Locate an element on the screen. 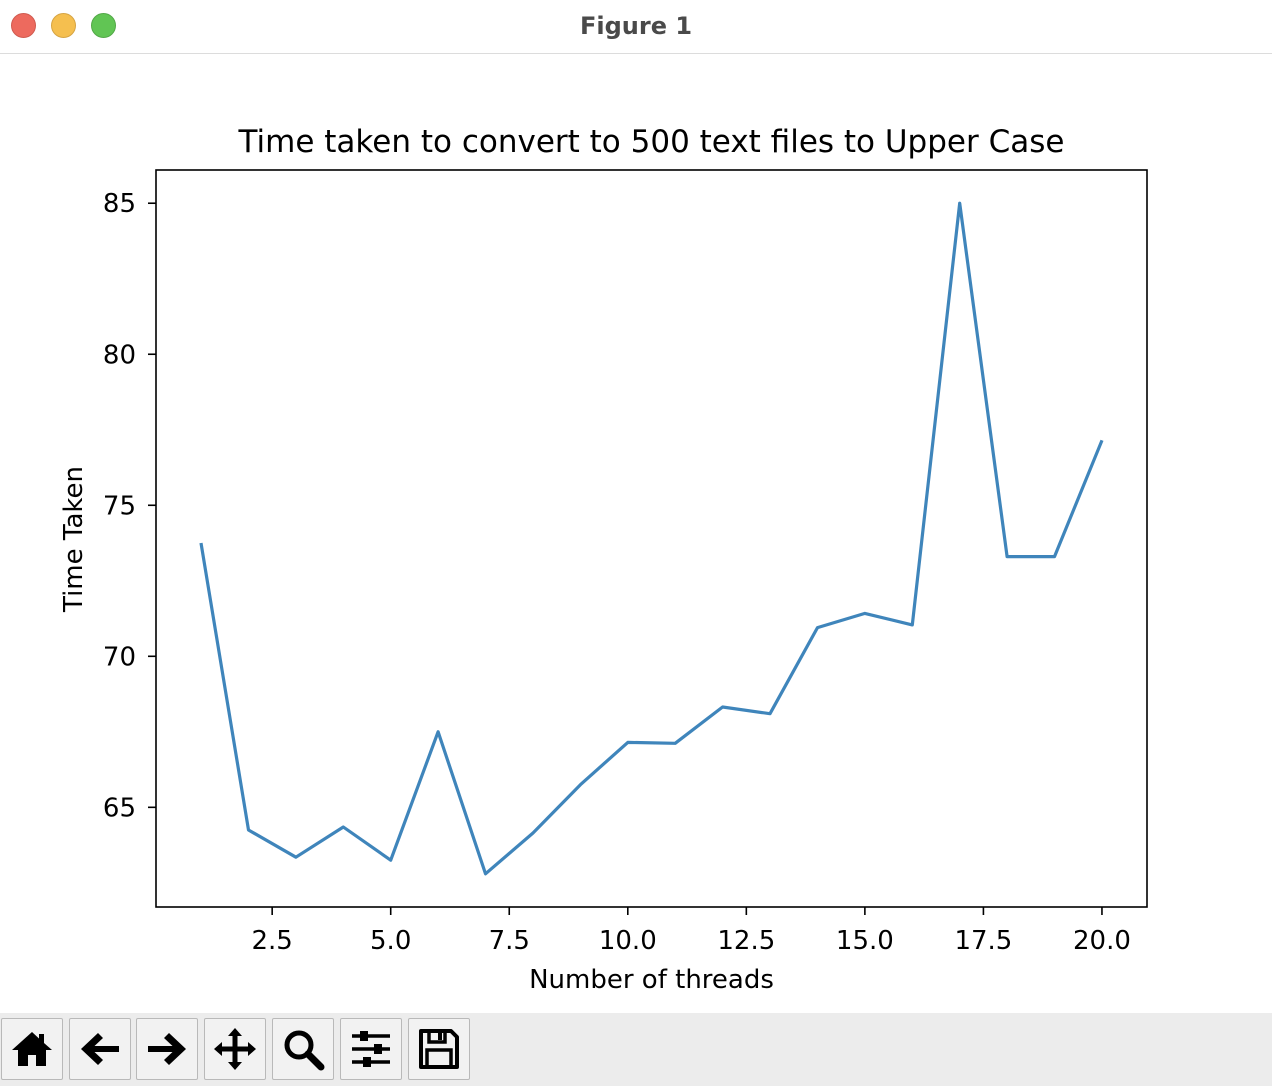 The height and width of the screenshot is (1086, 1272). y-tick-label: 65 is located at coordinates (119, 808).